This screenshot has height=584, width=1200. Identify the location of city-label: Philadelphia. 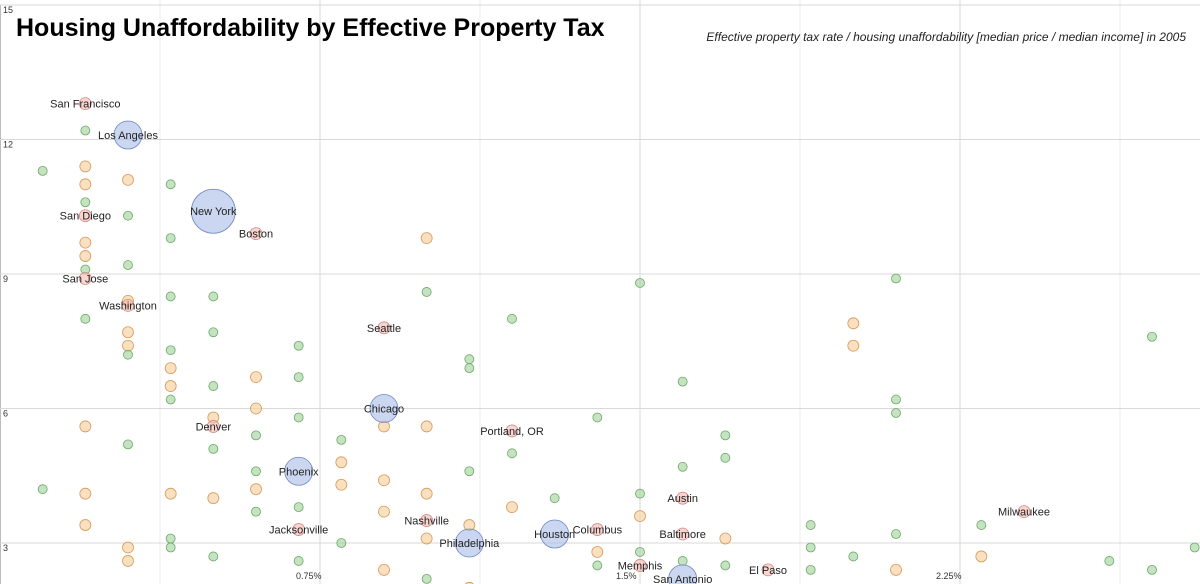
(469, 544).